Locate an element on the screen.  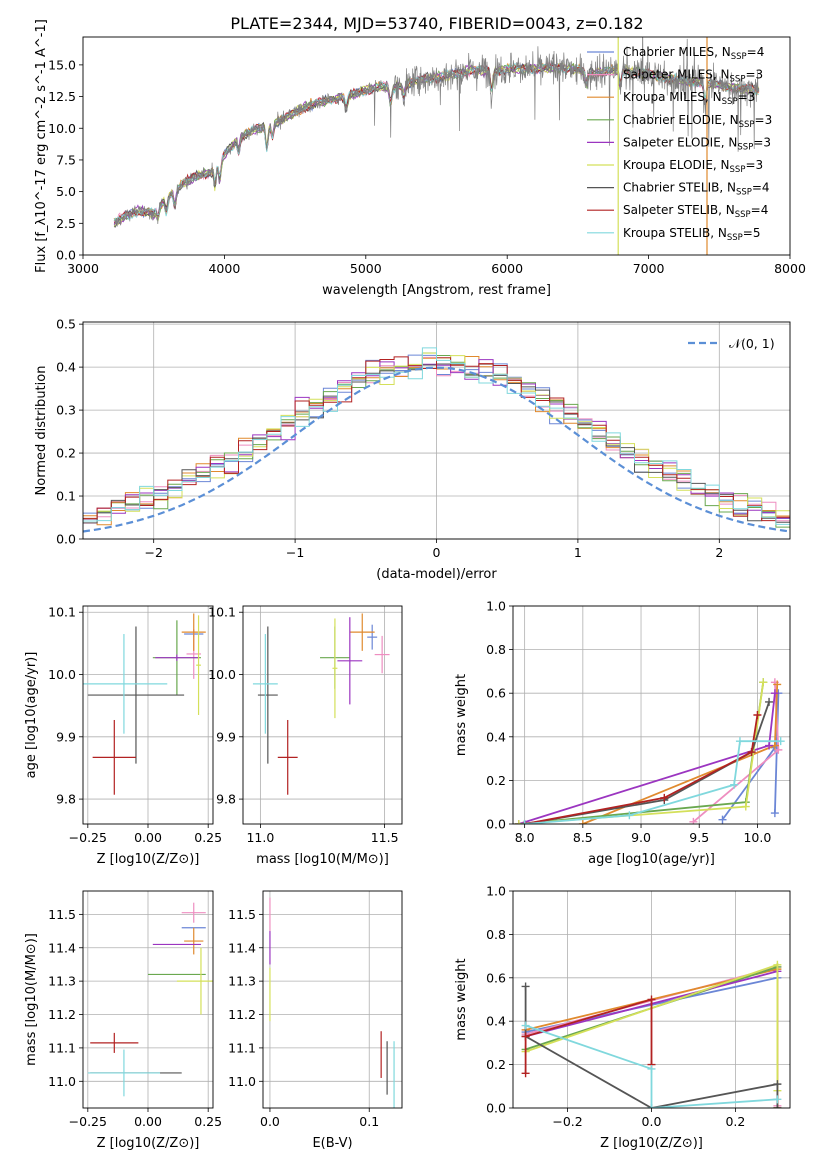
y-tick-label: 0.3 is located at coordinates (66, 410).